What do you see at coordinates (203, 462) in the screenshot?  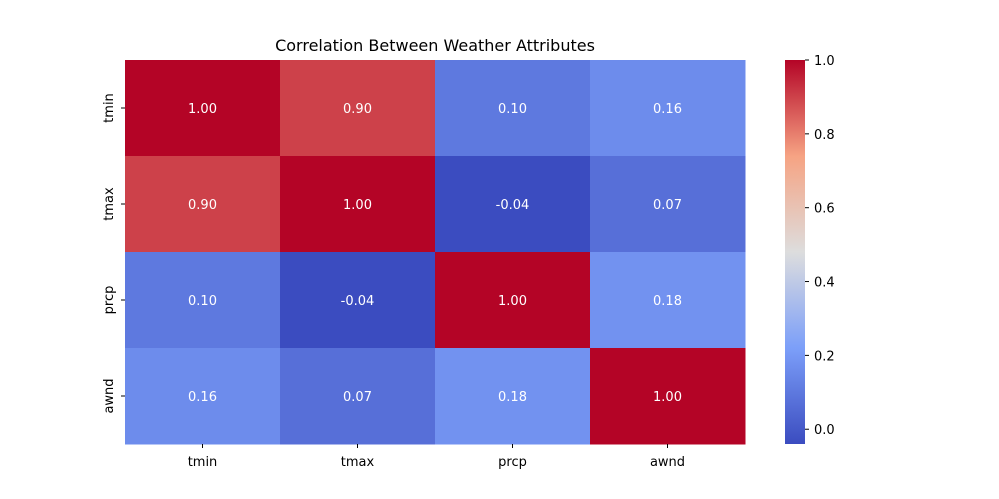 I see `x-tick-label: tmin` at bounding box center [203, 462].